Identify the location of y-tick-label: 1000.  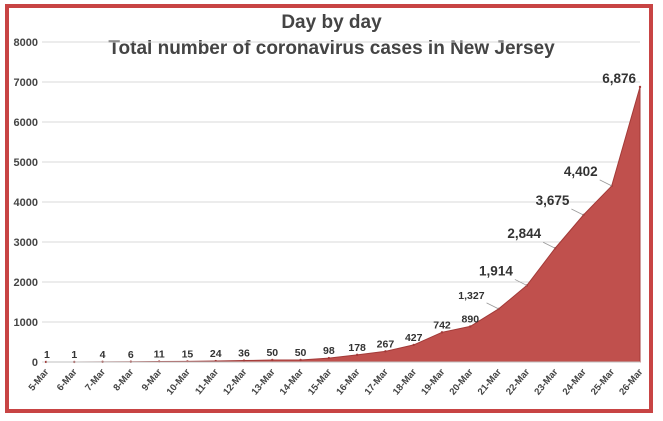
(26, 323).